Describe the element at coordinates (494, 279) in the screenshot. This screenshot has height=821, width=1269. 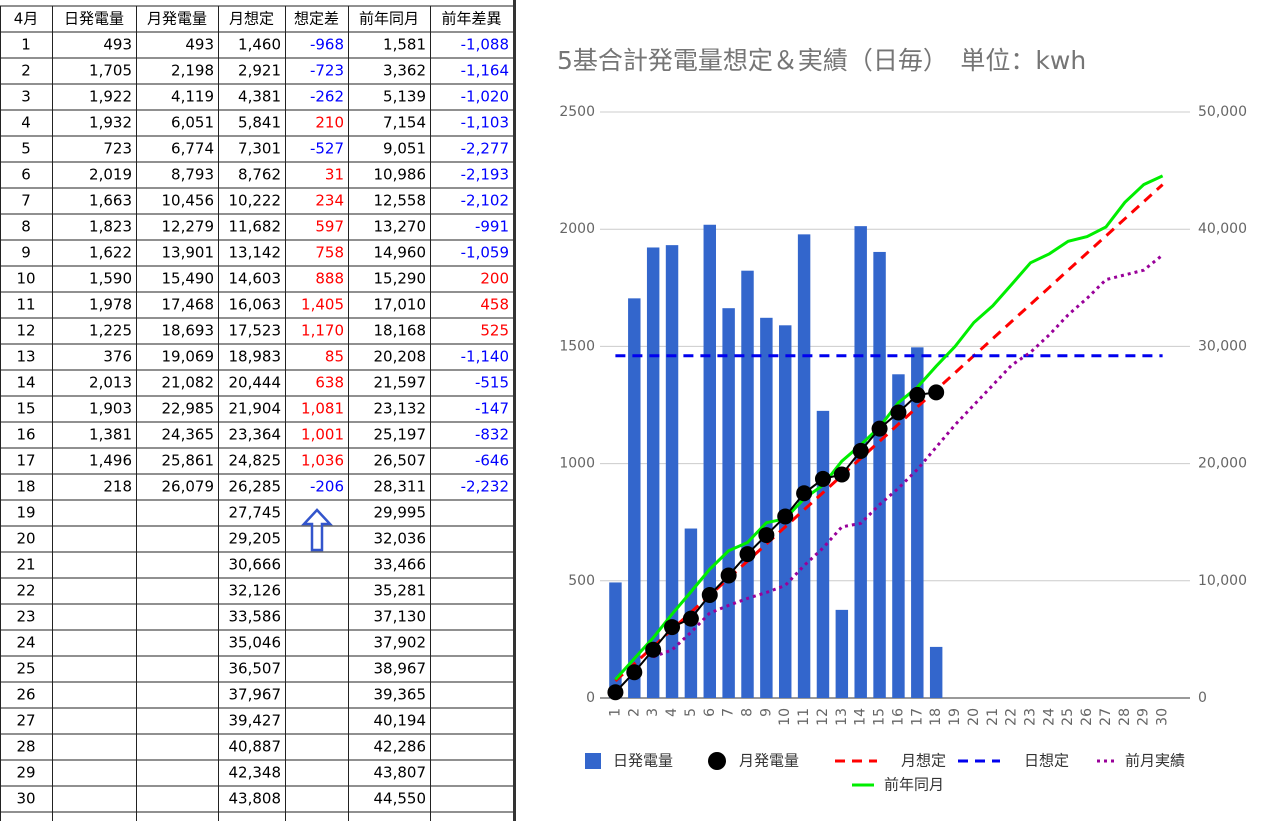
I see `table-cell: 200` at that location.